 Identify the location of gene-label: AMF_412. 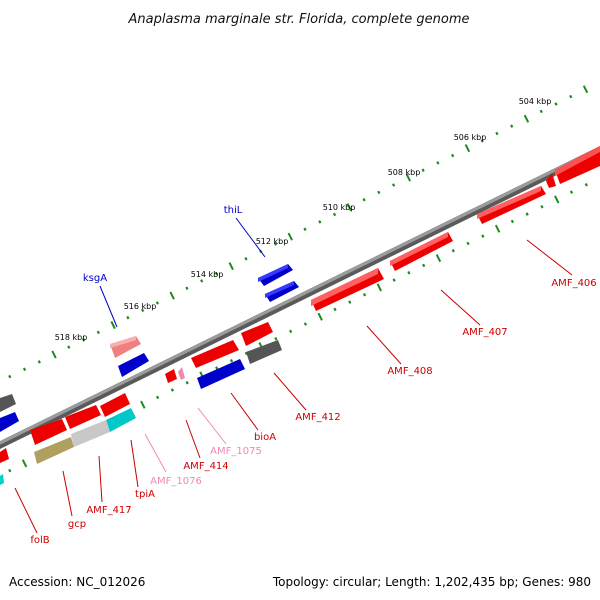
(317, 417).